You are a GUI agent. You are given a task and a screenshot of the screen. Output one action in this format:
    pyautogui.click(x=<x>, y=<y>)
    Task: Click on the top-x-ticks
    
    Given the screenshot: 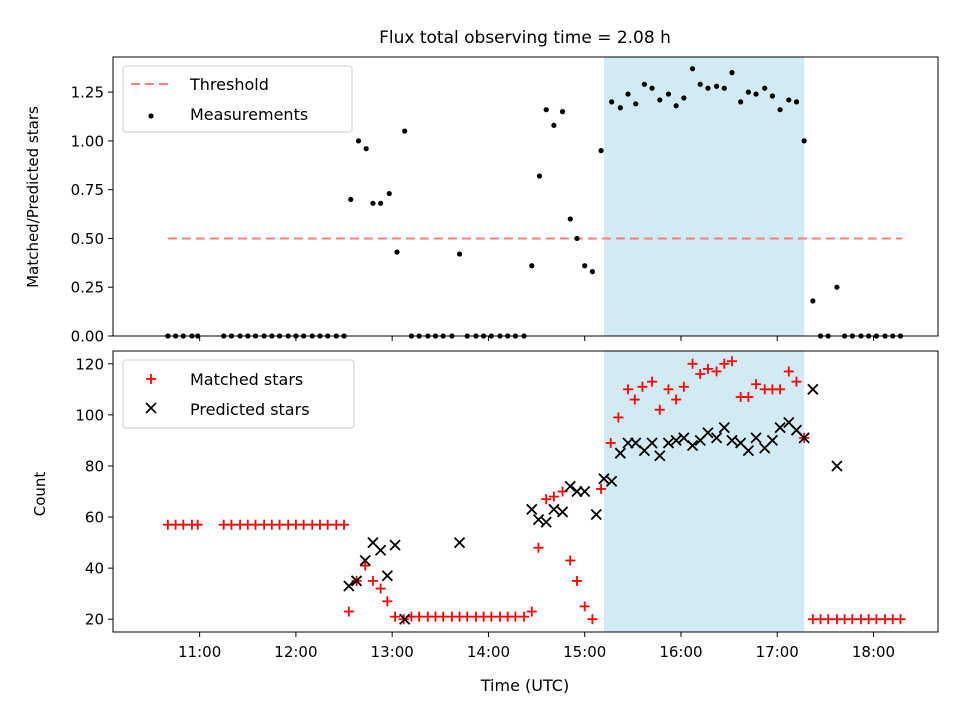 What is the action you would take?
    pyautogui.click(x=537, y=338)
    